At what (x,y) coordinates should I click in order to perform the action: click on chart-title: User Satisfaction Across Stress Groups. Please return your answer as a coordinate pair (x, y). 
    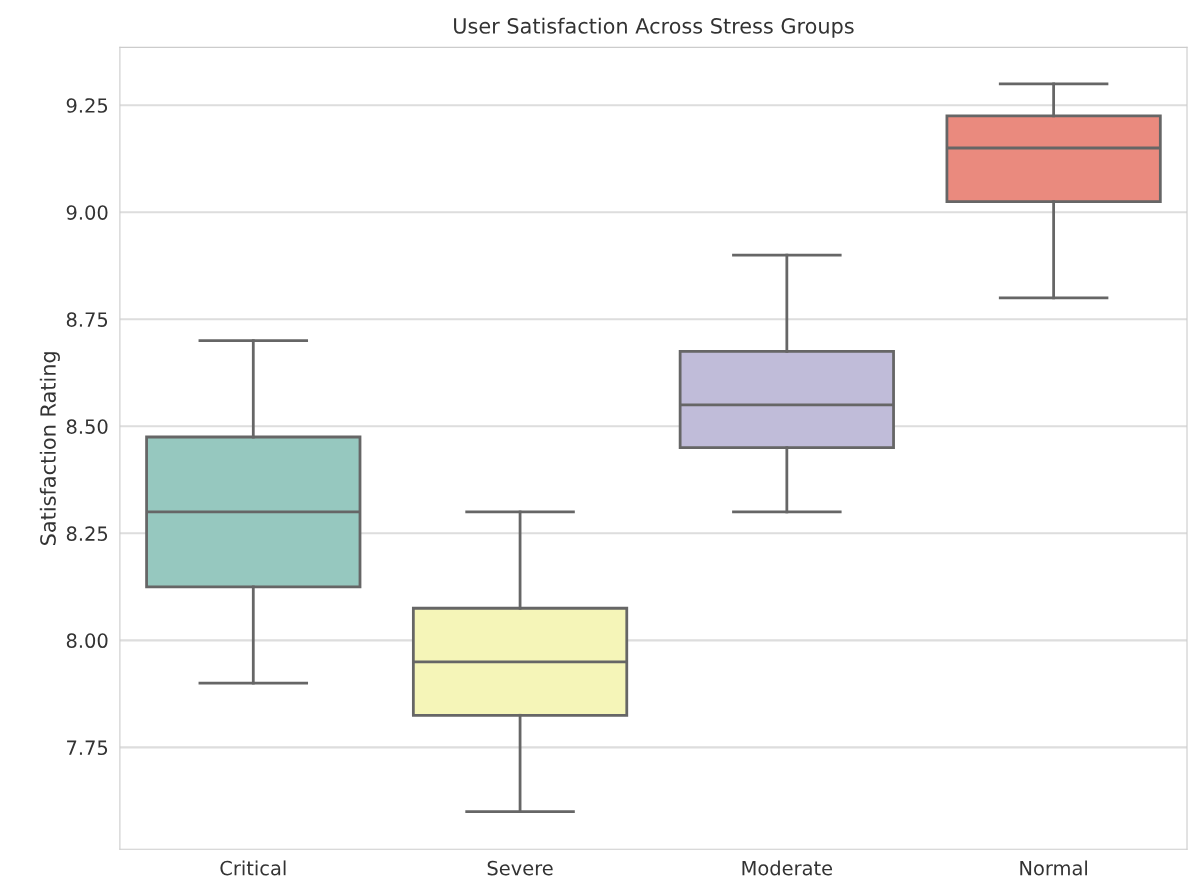
    Looking at the image, I should click on (654, 27).